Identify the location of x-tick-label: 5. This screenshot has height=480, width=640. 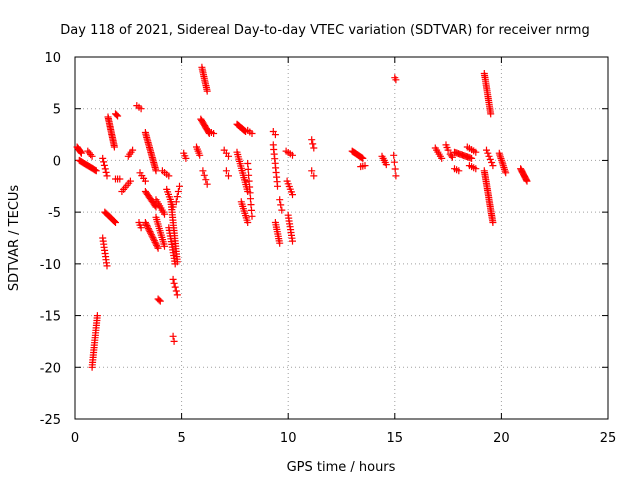
(181, 438).